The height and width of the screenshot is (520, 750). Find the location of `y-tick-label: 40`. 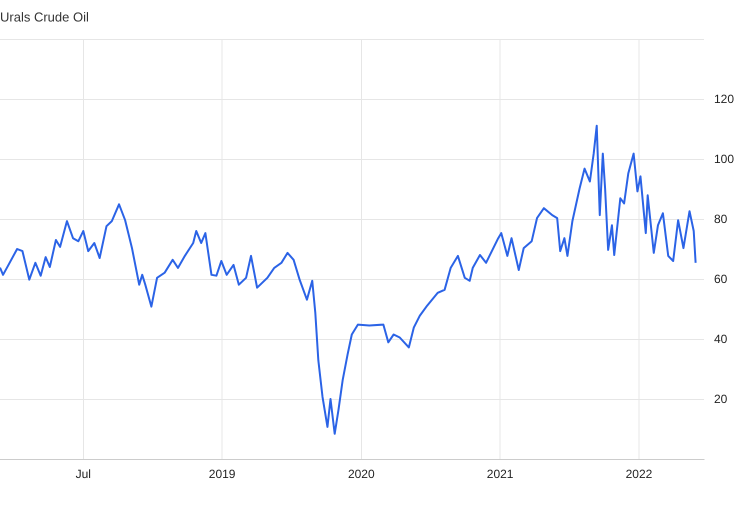

y-tick-label: 40 is located at coordinates (721, 339).